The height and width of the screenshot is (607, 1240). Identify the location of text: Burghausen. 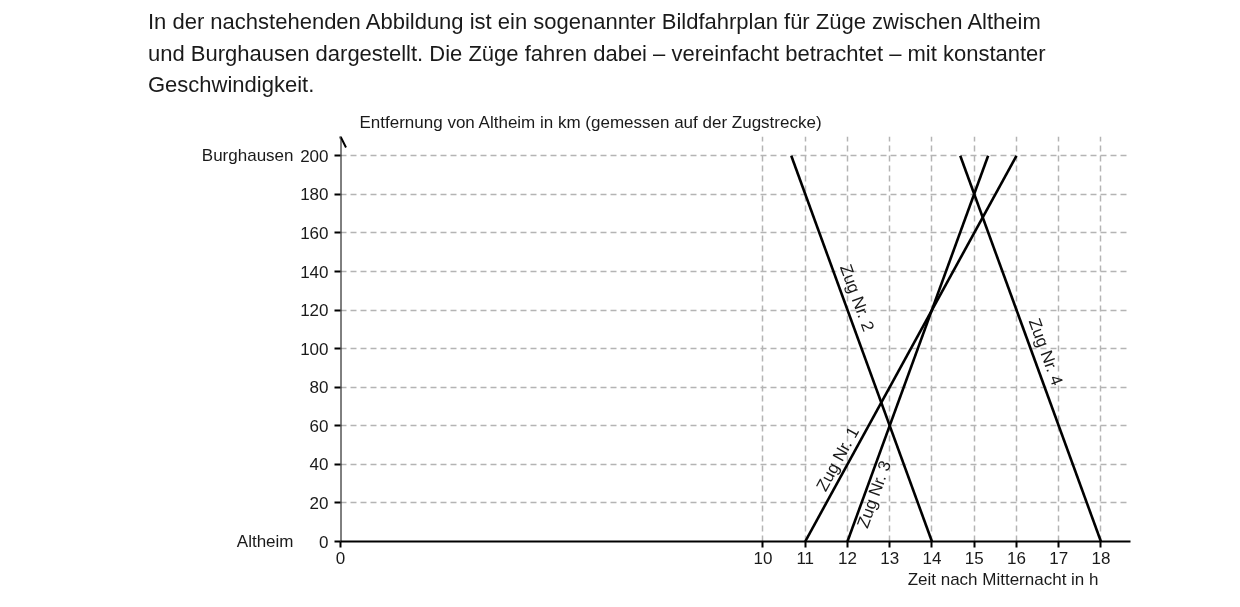
(247, 156).